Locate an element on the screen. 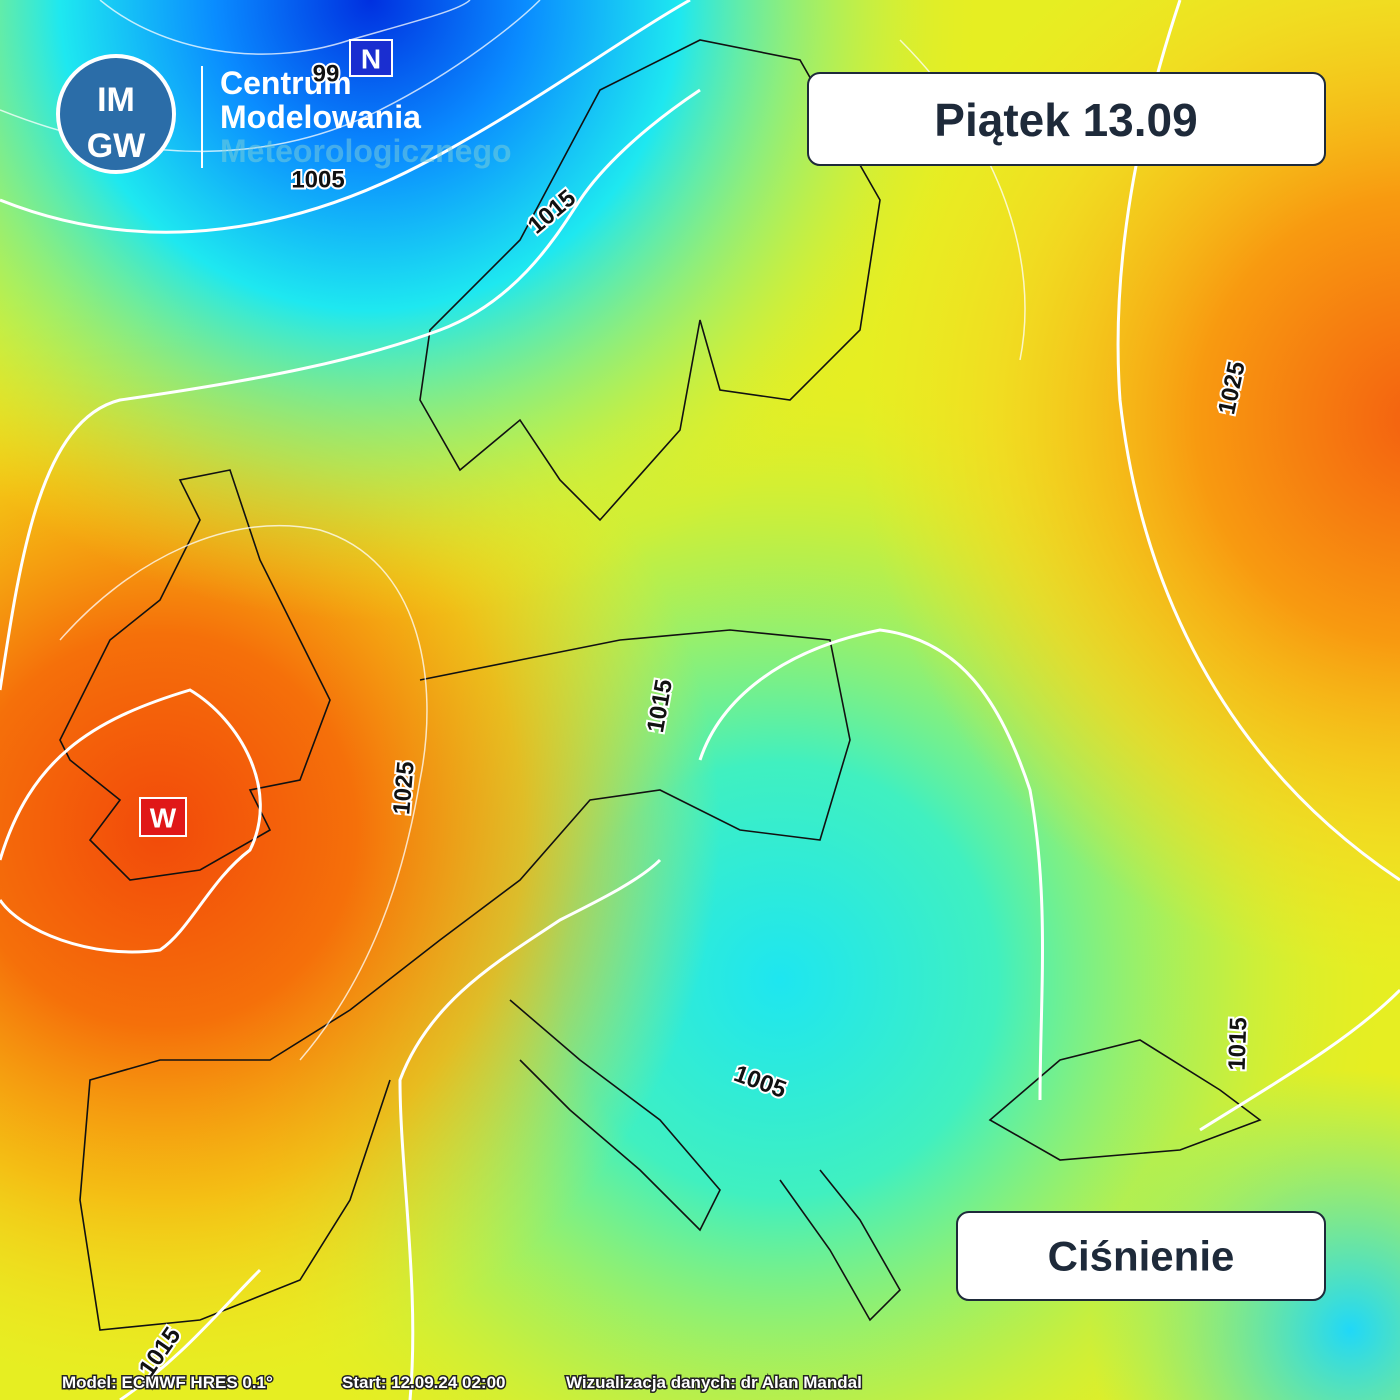  isobar-label: 99 is located at coordinates (326, 74).